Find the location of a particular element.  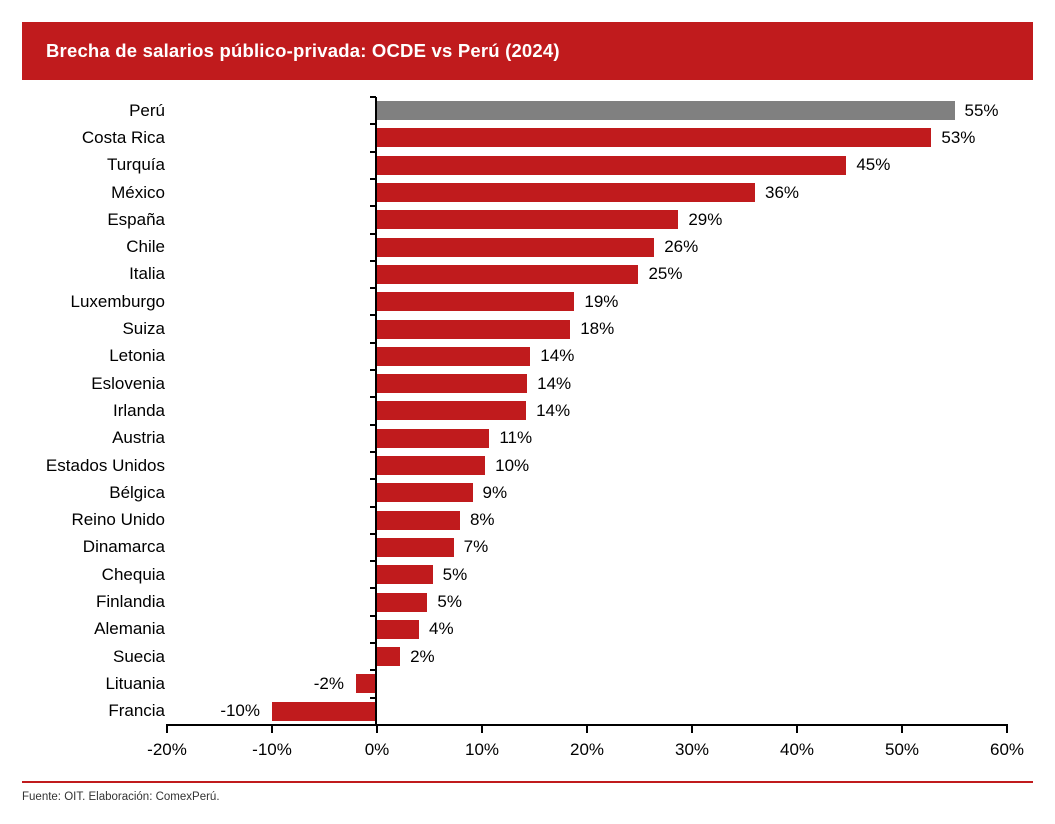

x-axis-tick-label: 0% is located at coordinates (377, 749).